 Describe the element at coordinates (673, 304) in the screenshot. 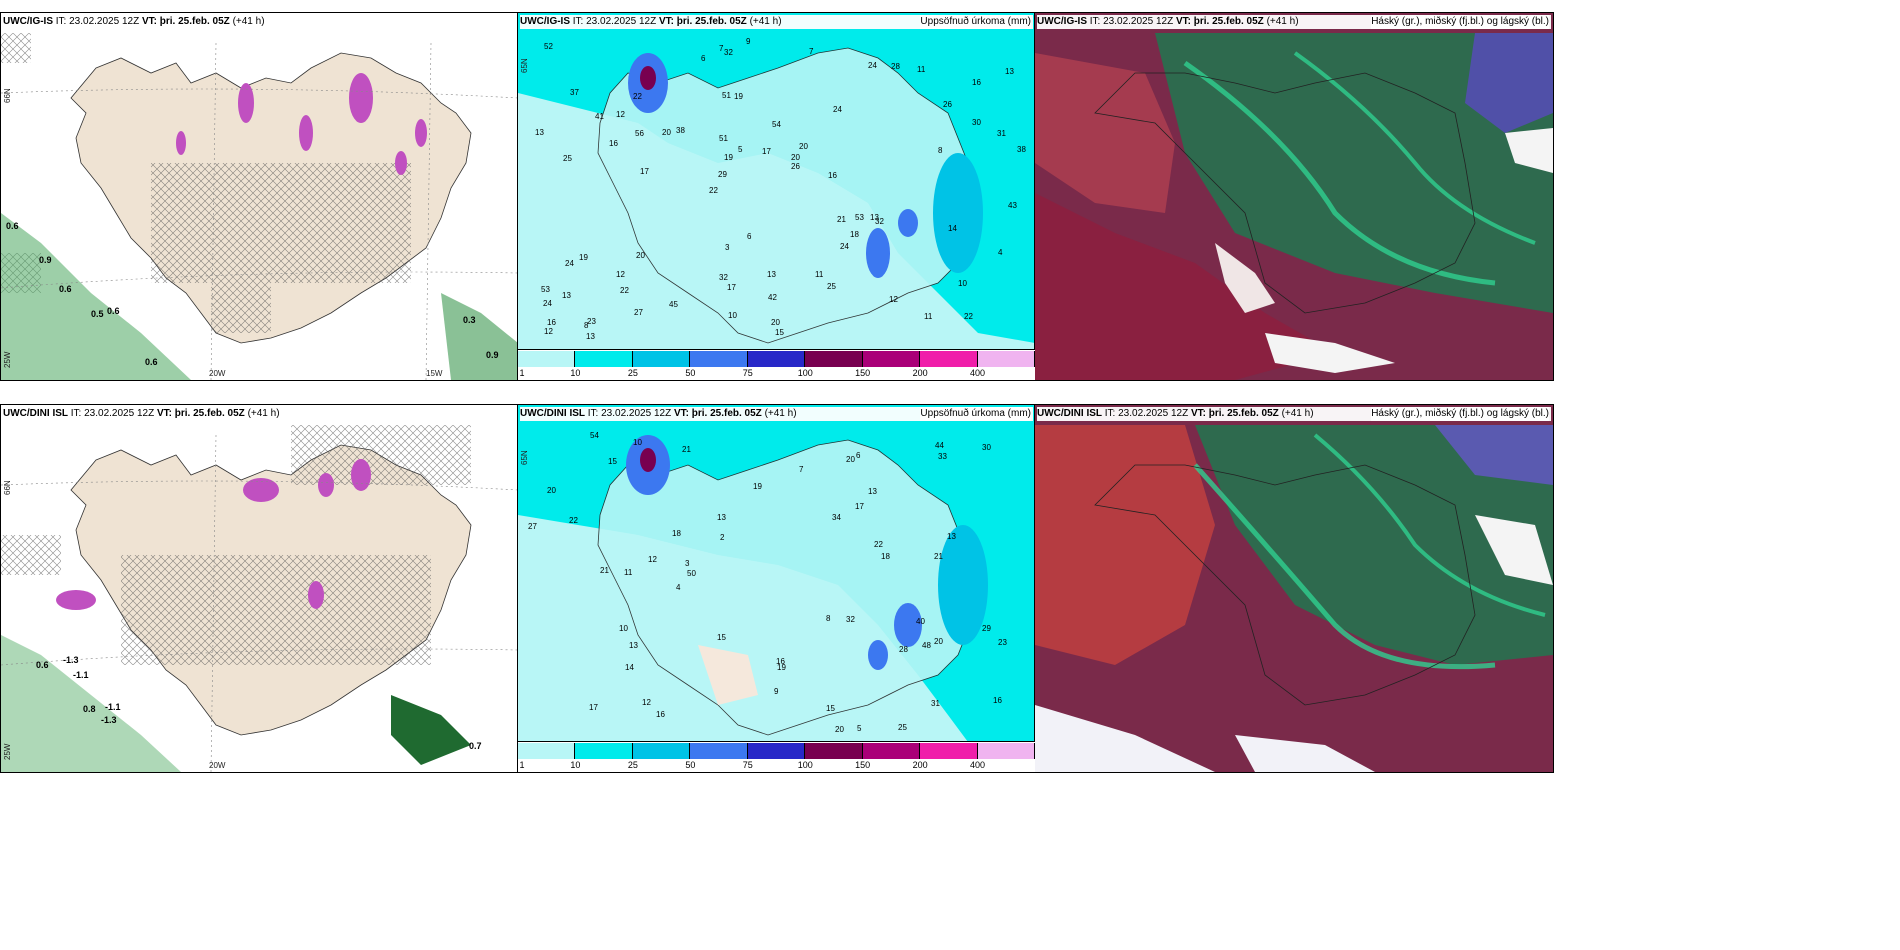

I see `precip-value: 45` at that location.